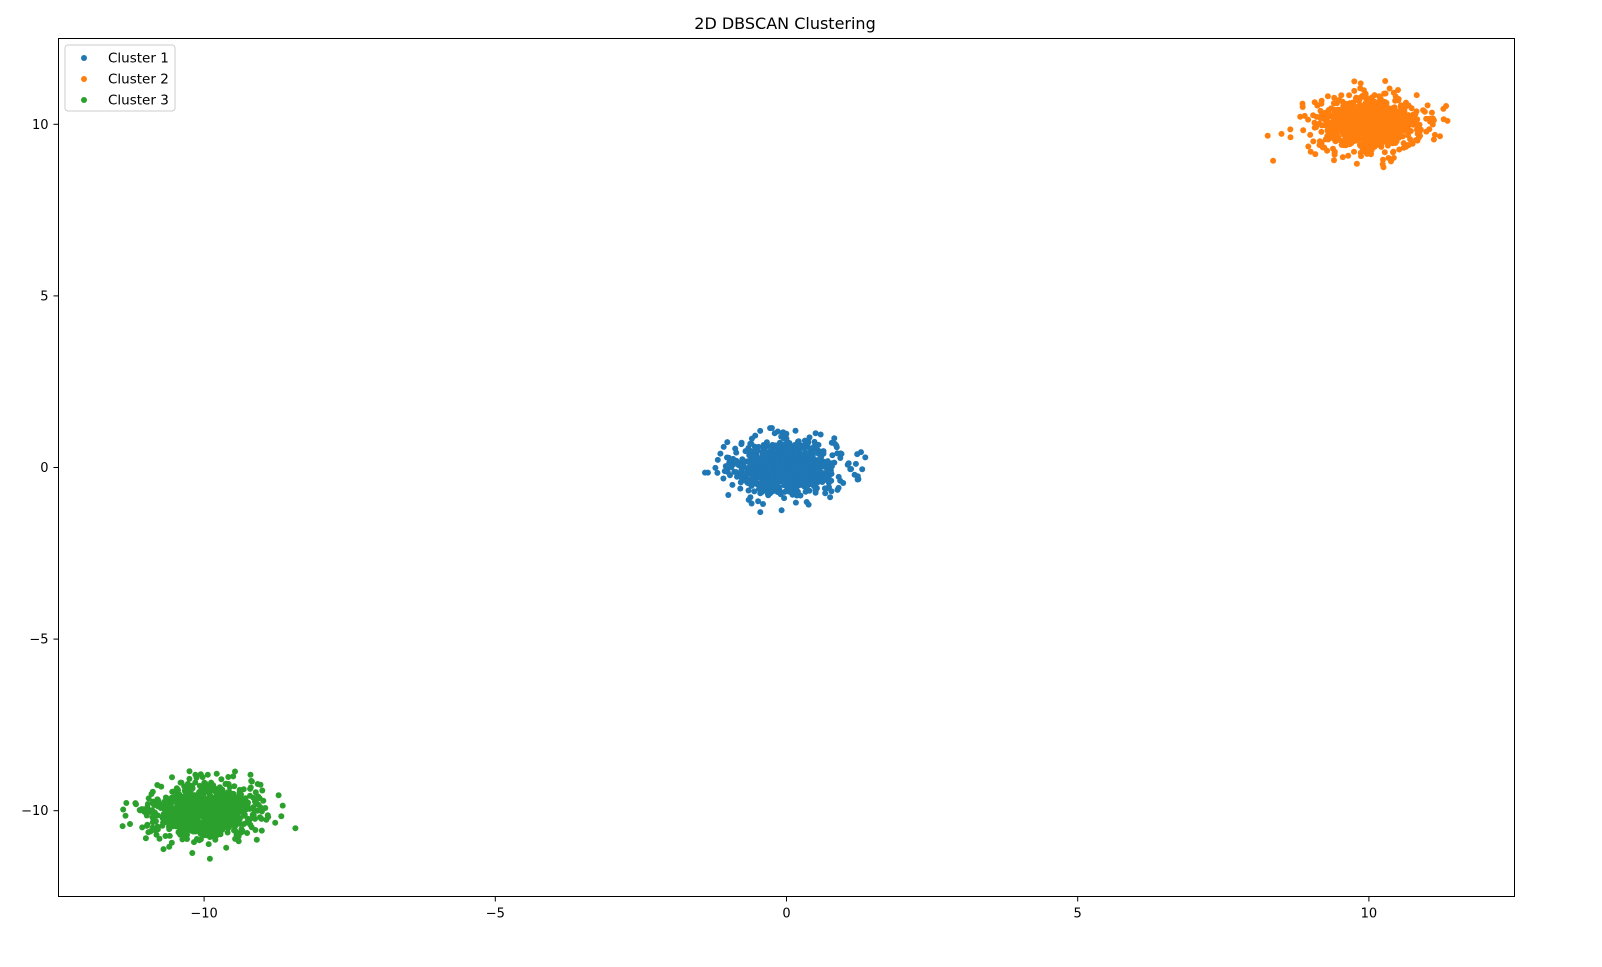 This screenshot has height=967, width=1602. I want to click on x-tick-label: −5, so click(495, 914).